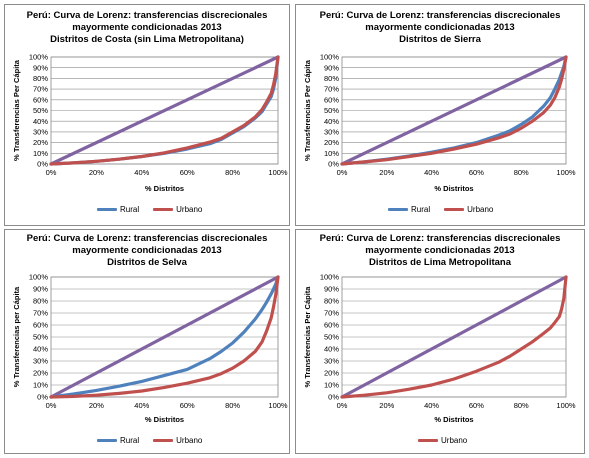 Image resolution: width=589 pixels, height=458 pixels. I want to click on chart-legend: Urbano, so click(442, 440).